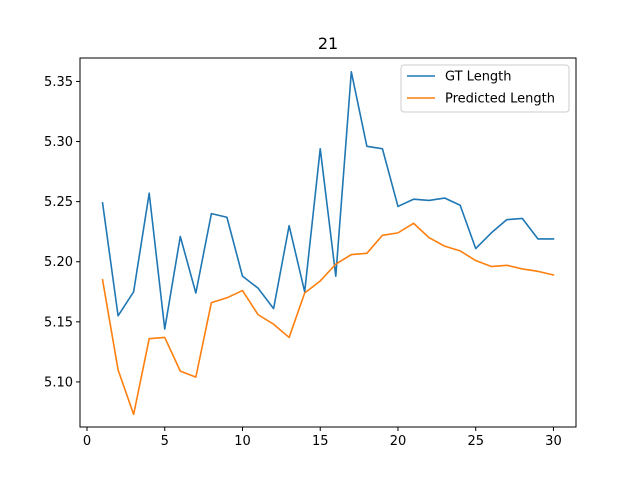 Image resolution: width=640 pixels, height=480 pixels. I want to click on y-tick-label: 5.25, so click(58, 202).